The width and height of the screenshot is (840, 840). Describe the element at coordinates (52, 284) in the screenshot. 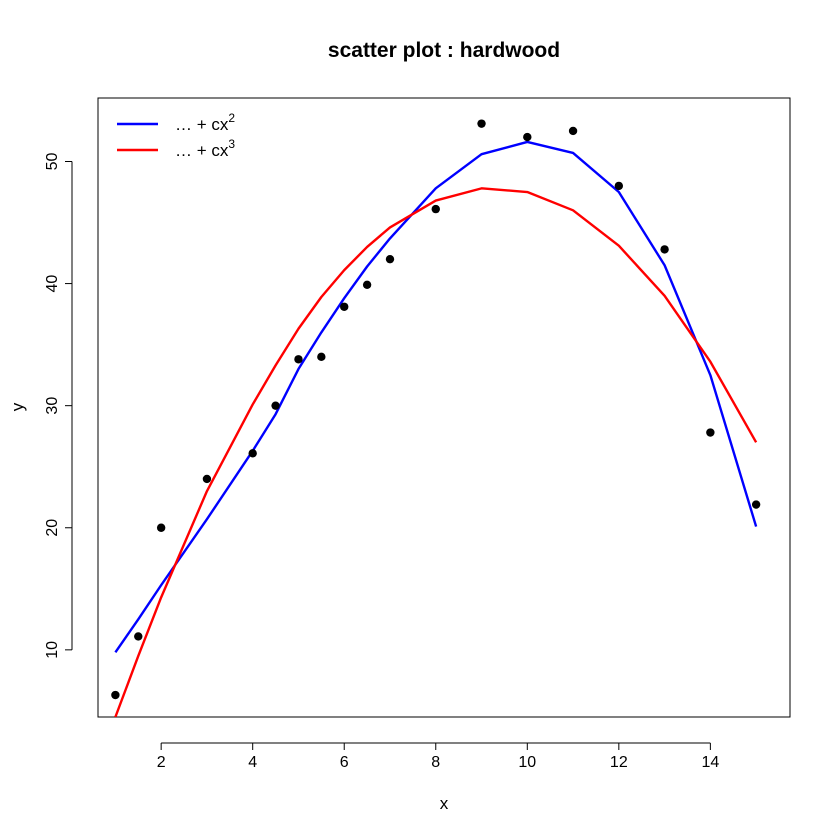

I see `y-tick-label: 40` at that location.